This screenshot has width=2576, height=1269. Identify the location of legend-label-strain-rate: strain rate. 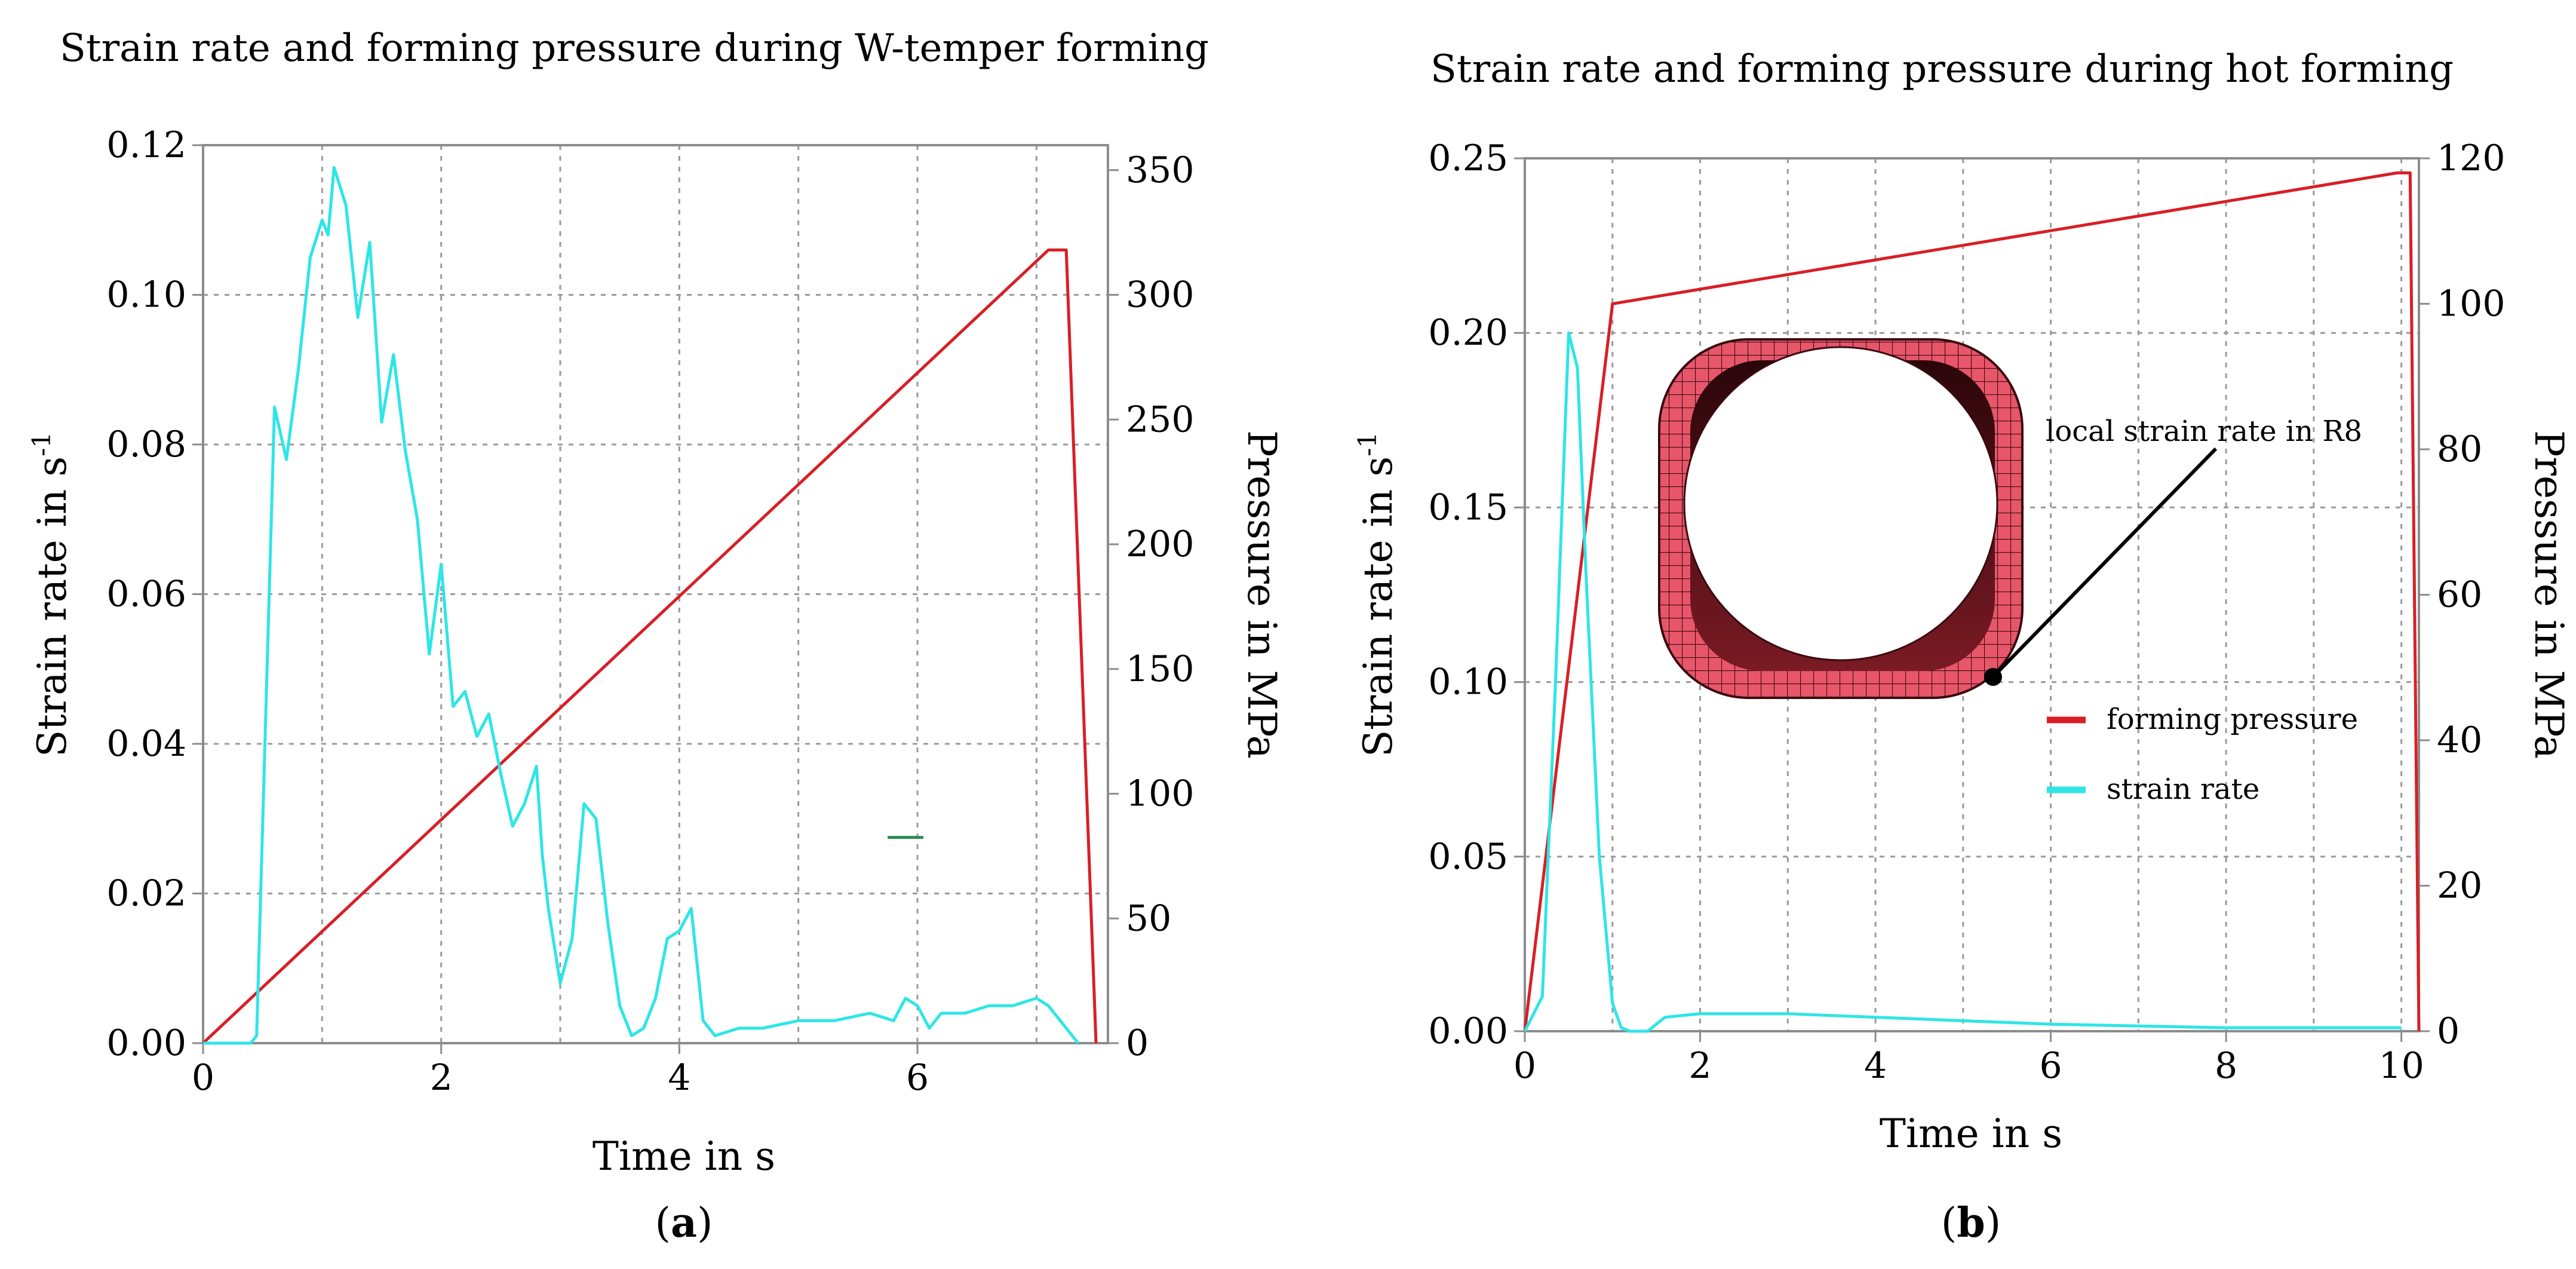
(2183, 789).